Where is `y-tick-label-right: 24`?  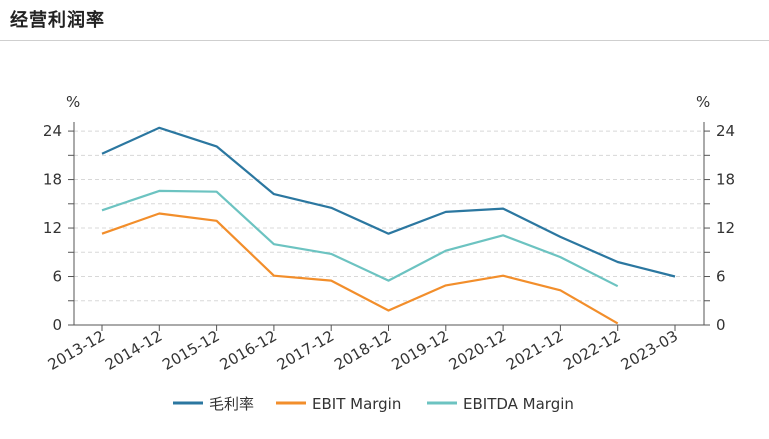
y-tick-label-right: 24 is located at coordinates (725, 131).